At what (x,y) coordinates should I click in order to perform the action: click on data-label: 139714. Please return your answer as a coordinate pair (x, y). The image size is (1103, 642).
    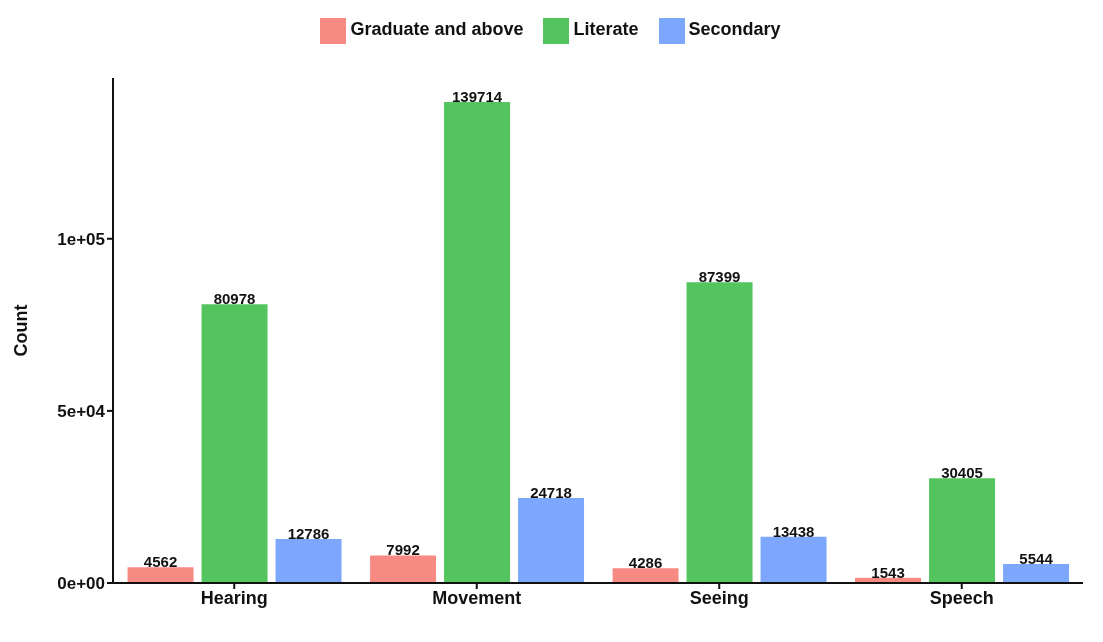
    Looking at the image, I should click on (477, 97).